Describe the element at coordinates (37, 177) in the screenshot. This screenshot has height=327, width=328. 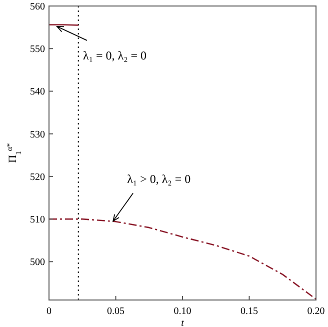
I see `y-tick-label: 520` at that location.